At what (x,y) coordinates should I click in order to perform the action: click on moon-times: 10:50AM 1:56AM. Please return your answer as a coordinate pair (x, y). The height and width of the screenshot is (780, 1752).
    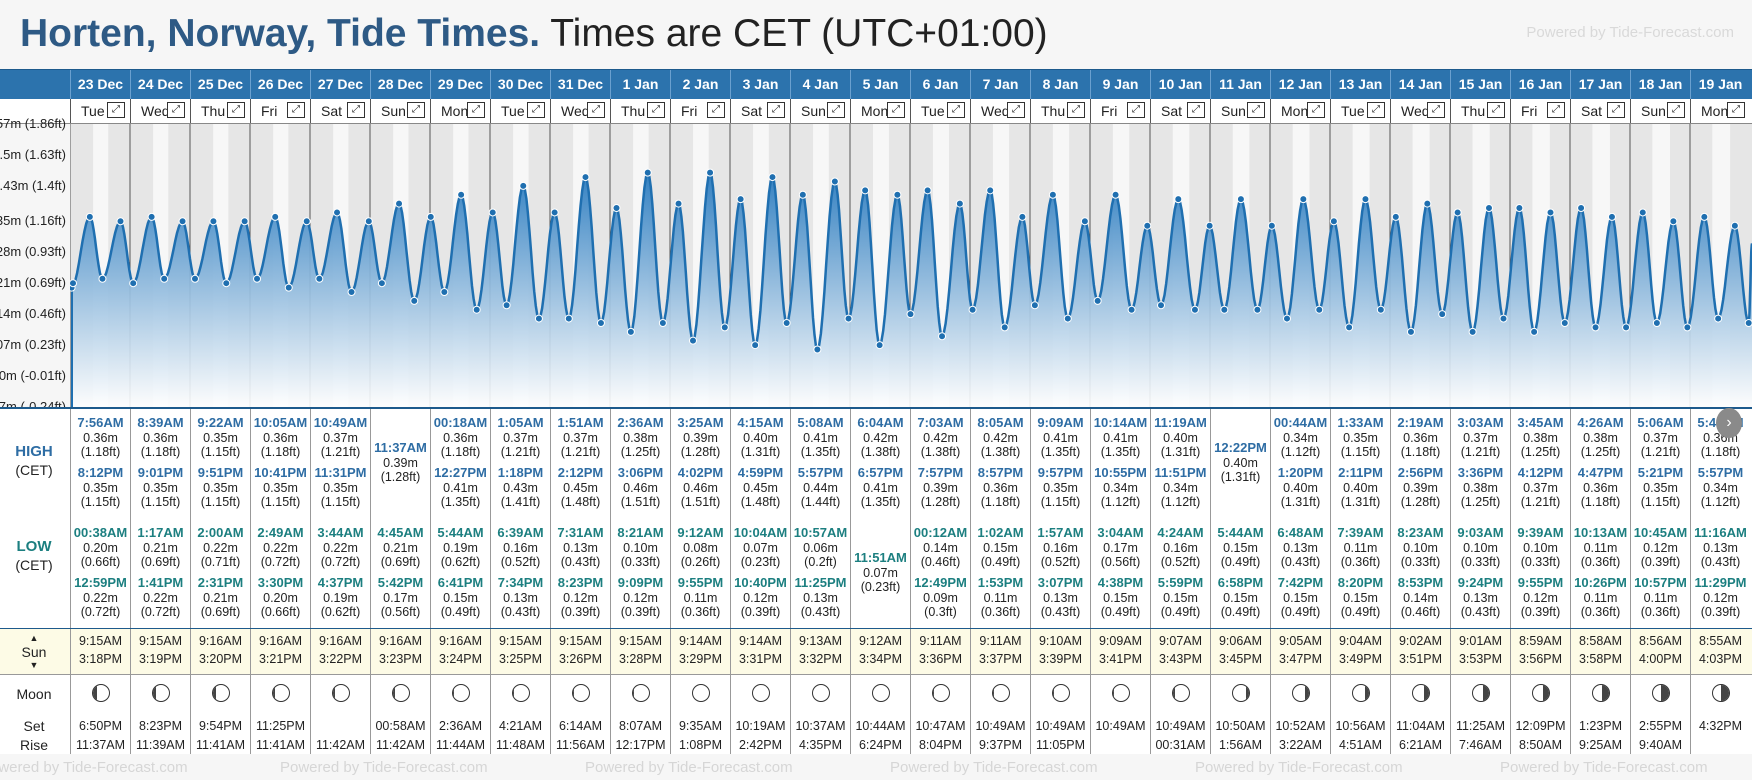
    Looking at the image, I should click on (1240, 736).